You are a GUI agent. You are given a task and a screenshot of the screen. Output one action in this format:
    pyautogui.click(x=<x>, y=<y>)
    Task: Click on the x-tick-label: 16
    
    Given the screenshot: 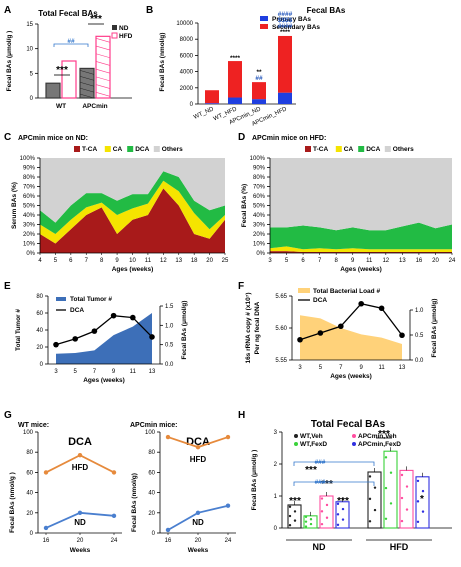 What is the action you would take?
    pyautogui.click(x=46, y=541)
    